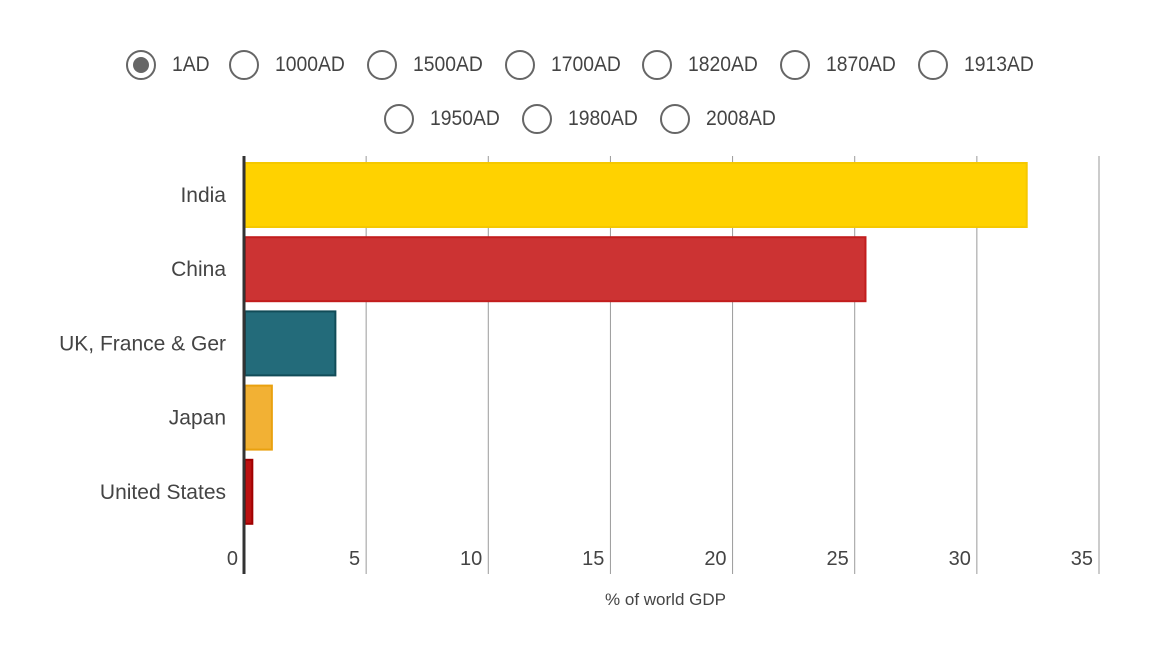 Image resolution: width=1166 pixels, height=657 pixels. Describe the element at coordinates (354, 559) in the screenshot. I see `x-tick-label: 5` at that location.